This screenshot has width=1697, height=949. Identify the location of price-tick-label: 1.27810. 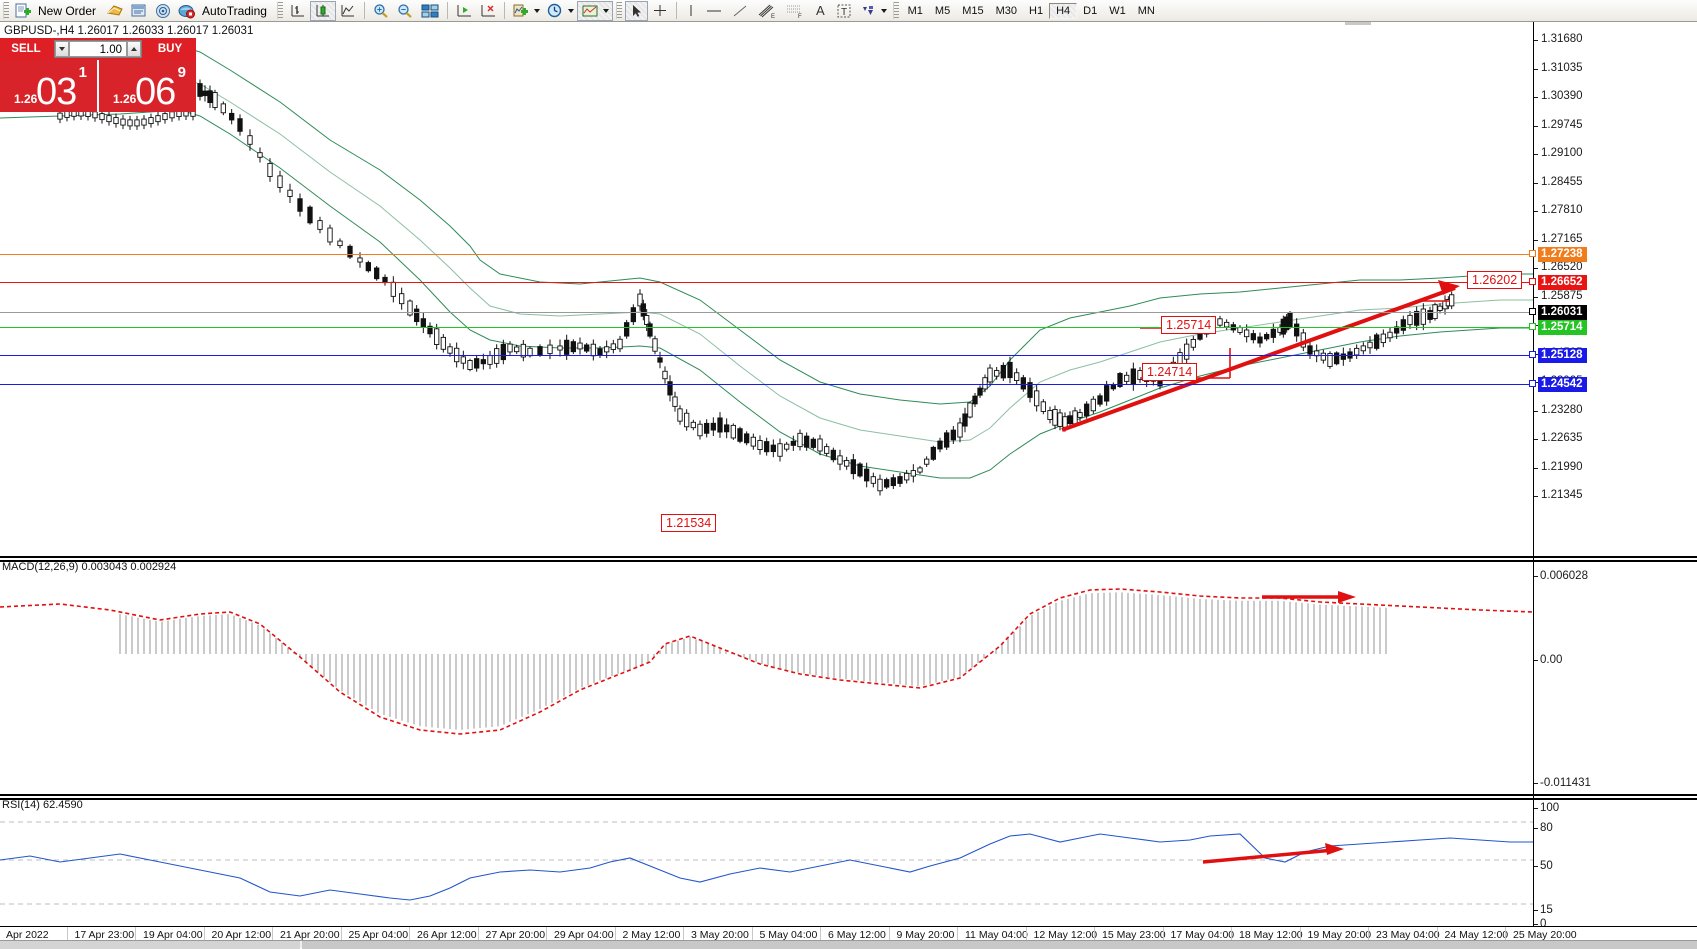
(1562, 210).